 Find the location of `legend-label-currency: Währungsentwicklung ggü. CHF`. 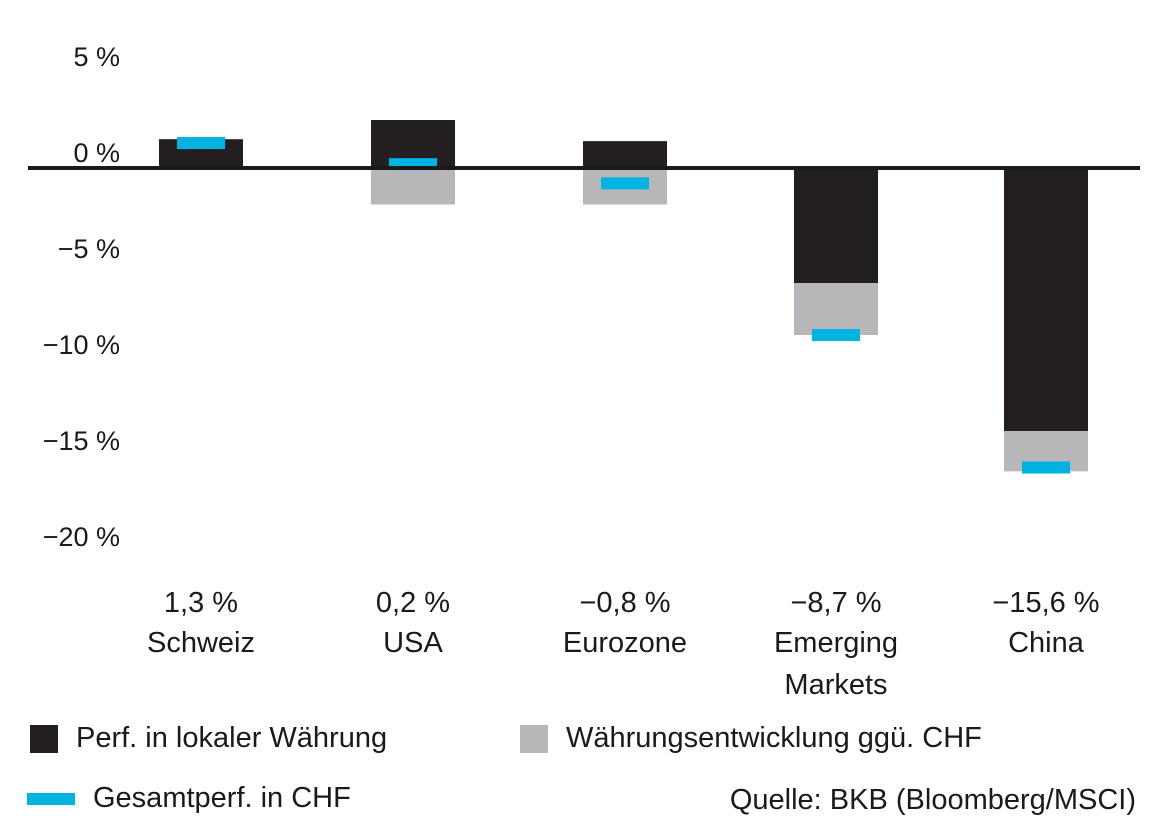

legend-label-currency: Währungsentwicklung ggü. CHF is located at coordinates (774, 738).